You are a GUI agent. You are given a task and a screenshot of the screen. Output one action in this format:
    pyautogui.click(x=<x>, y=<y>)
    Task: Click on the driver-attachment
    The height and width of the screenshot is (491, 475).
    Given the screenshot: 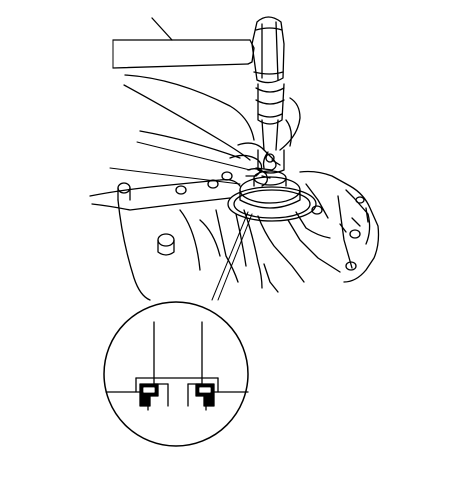 What is the action you would take?
    pyautogui.click(x=270, y=189)
    